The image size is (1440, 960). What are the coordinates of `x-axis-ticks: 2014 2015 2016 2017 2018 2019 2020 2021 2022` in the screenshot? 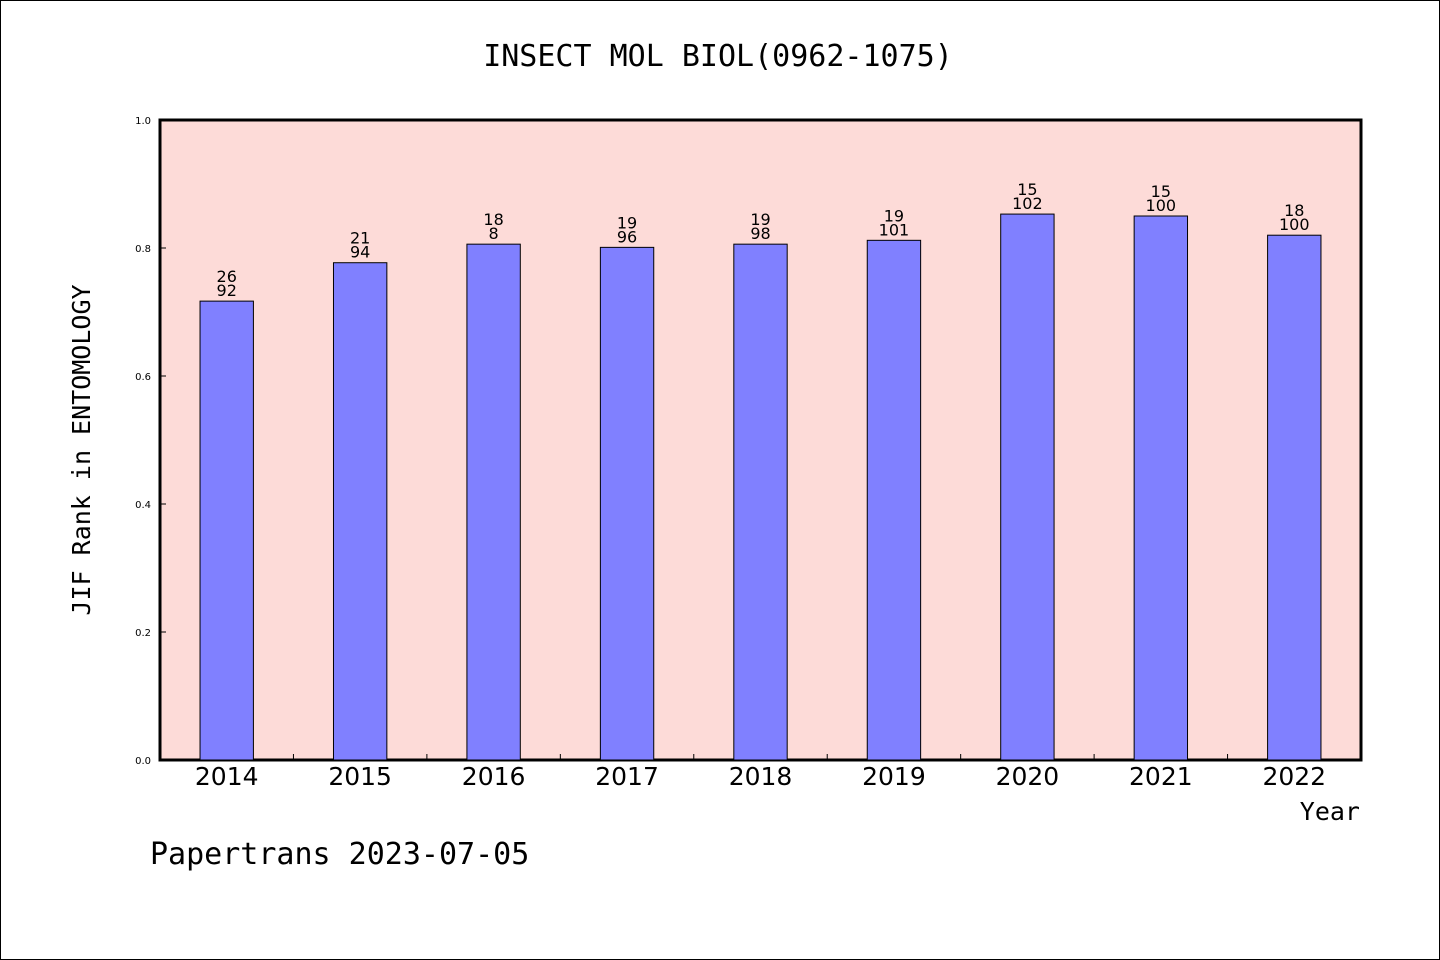 It's located at (760, 772).